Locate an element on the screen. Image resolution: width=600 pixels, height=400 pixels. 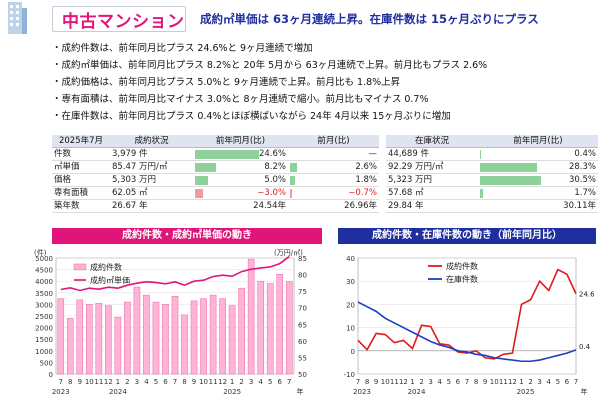
y-tick-label: 0 is located at coordinates (353, 352).